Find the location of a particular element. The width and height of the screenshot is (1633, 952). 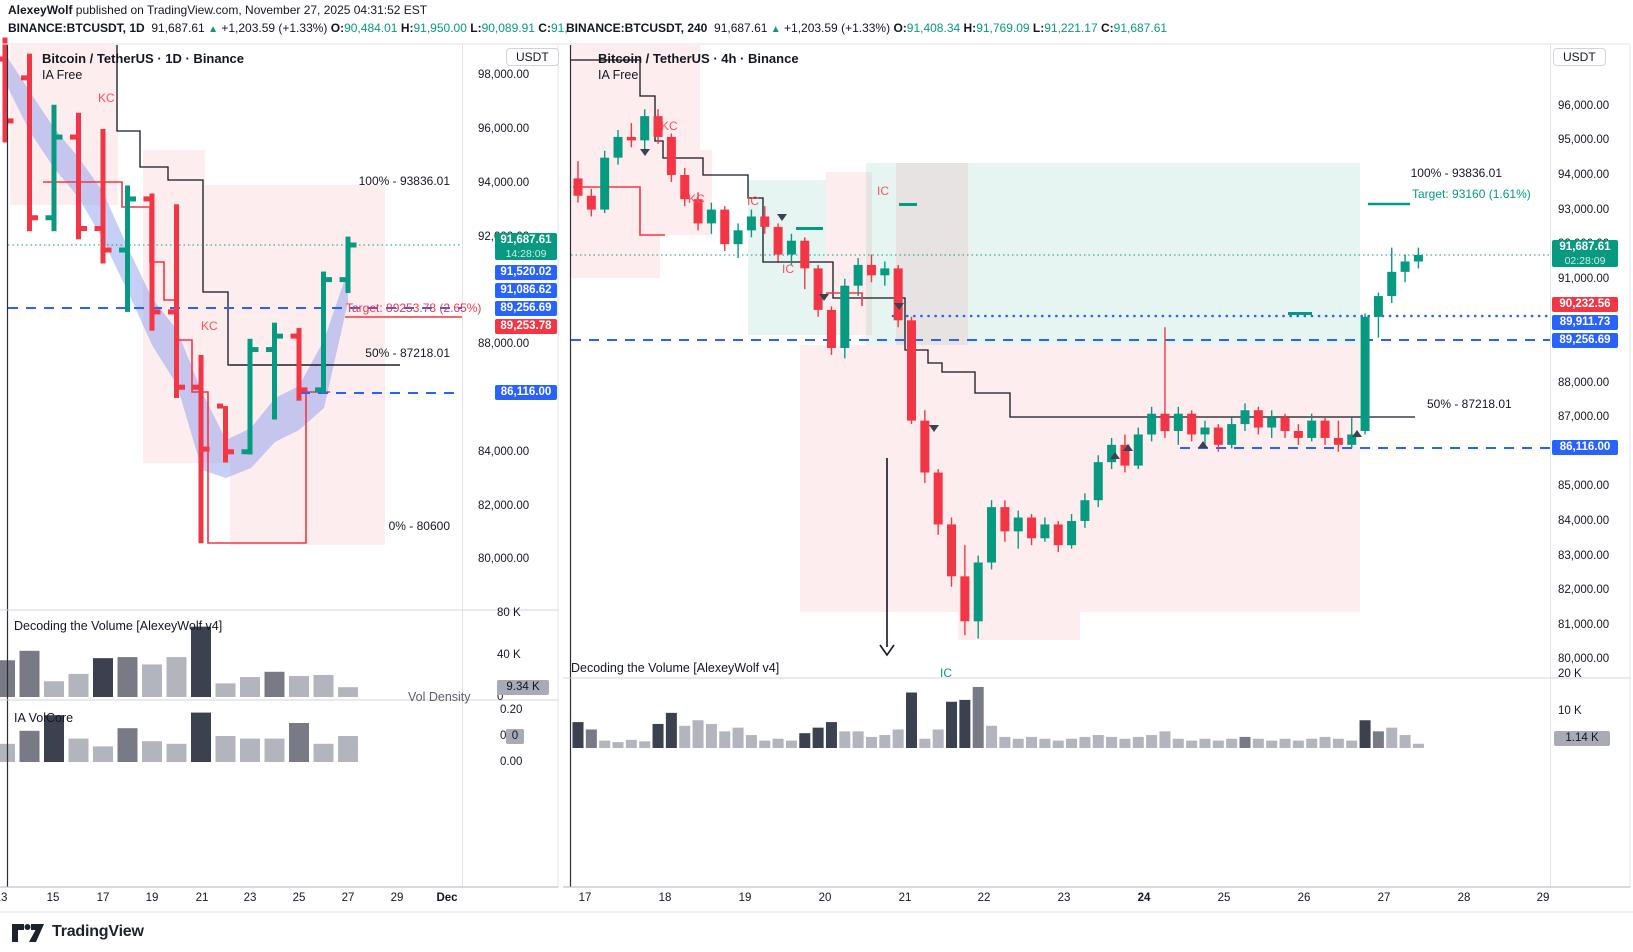

price-axis-label: 94,000.00 is located at coordinates (1584, 174).